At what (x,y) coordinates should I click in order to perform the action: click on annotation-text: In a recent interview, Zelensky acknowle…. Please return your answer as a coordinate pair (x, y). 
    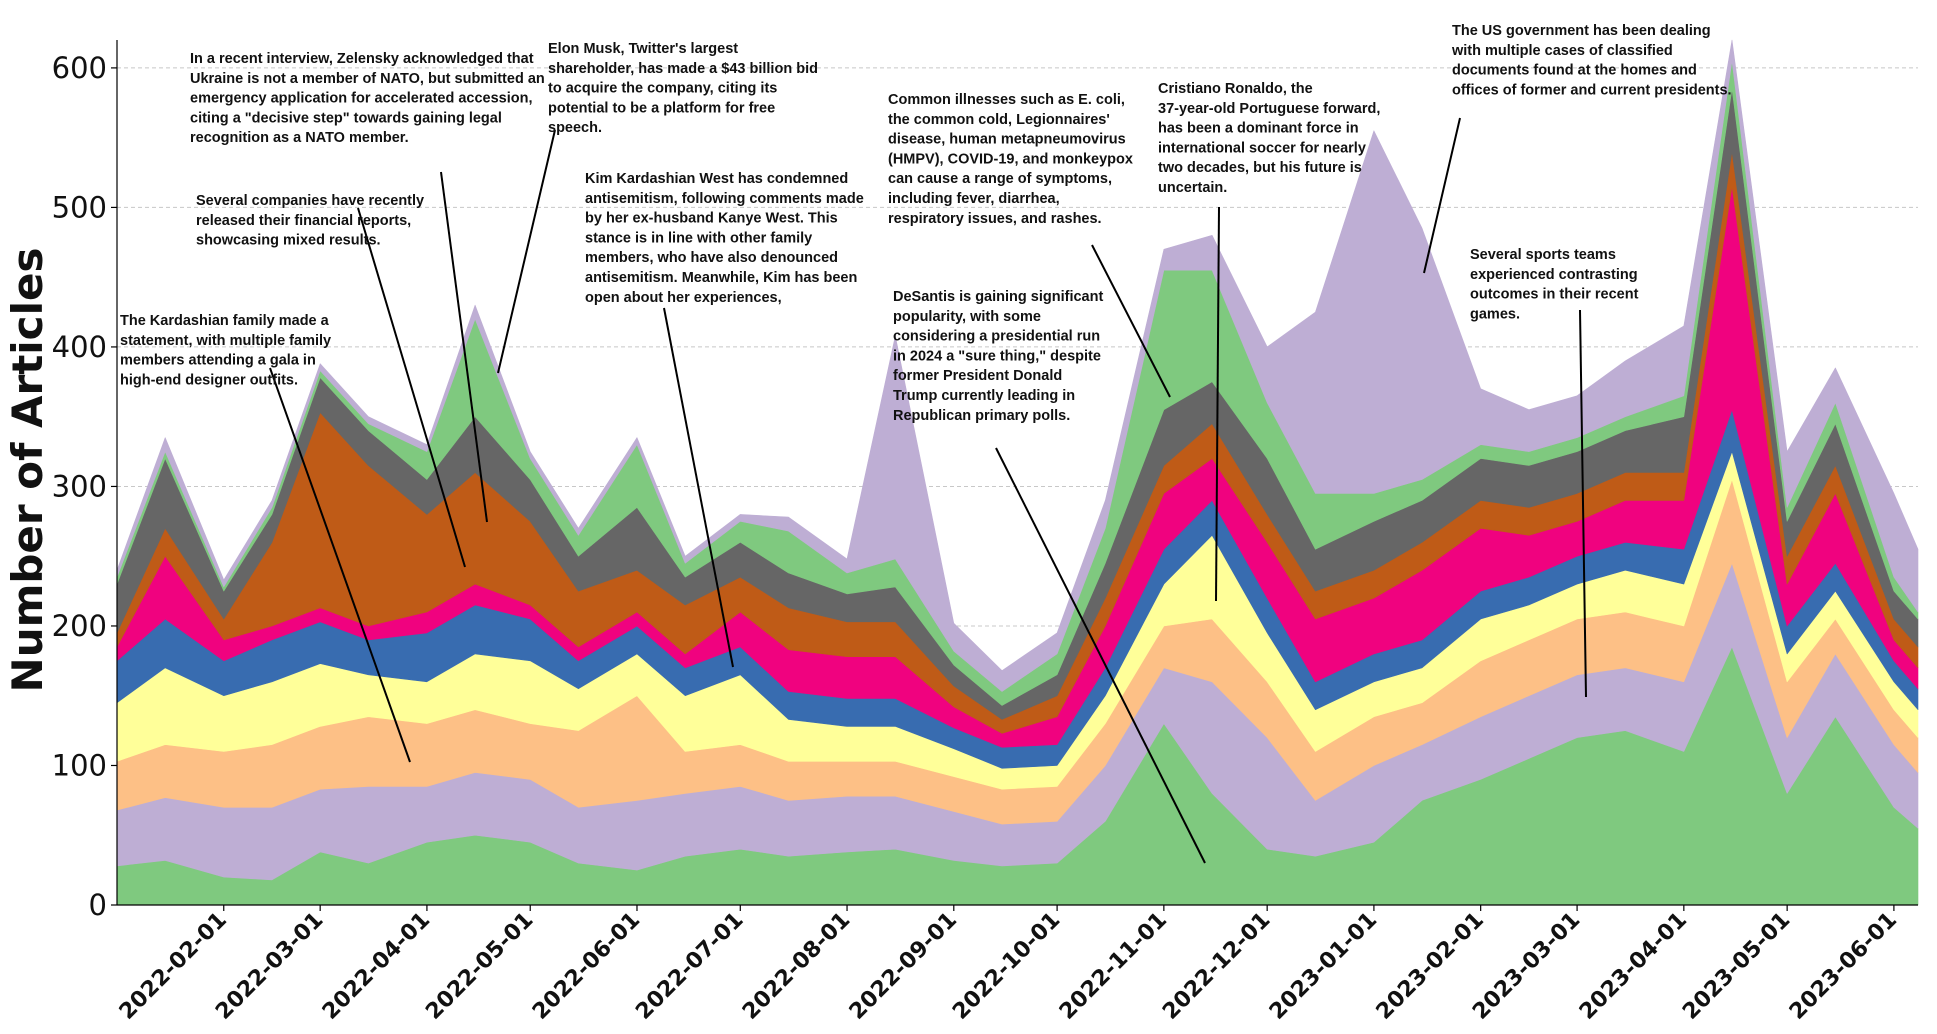
    Looking at the image, I should click on (367, 98).